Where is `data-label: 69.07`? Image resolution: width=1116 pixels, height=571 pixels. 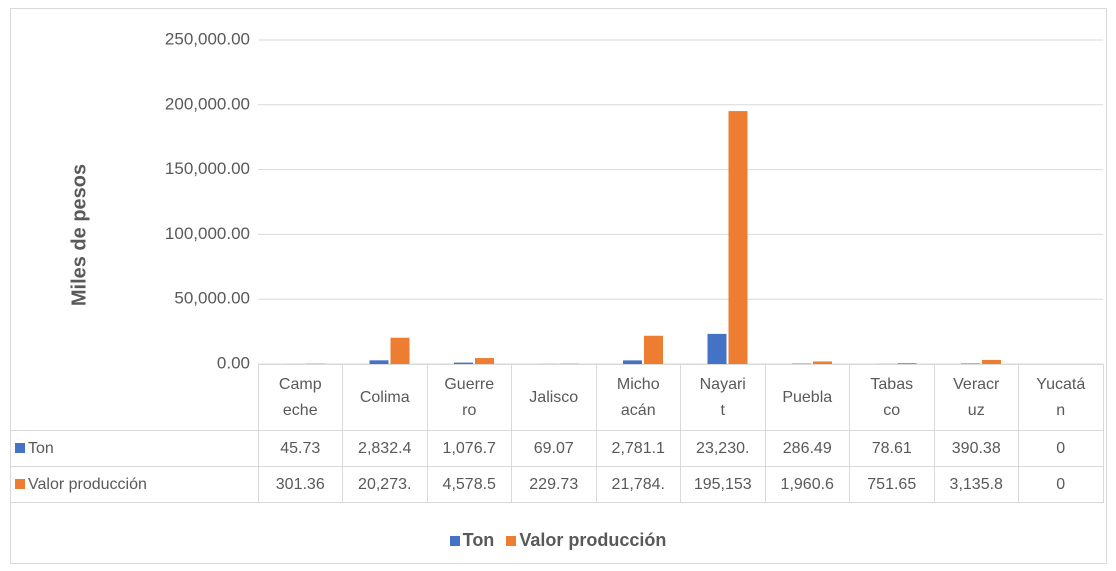 data-label: 69.07 is located at coordinates (554, 448).